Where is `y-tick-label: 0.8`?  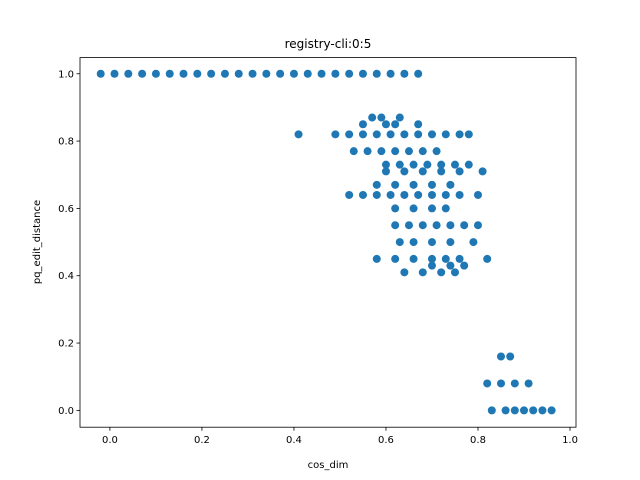
y-tick-label: 0.8 is located at coordinates (66, 142).